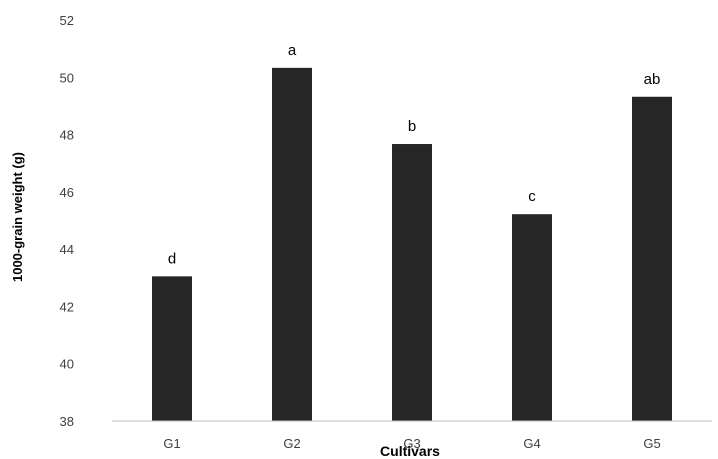 The image size is (718, 459). I want to click on significance-label: c, so click(532, 196).